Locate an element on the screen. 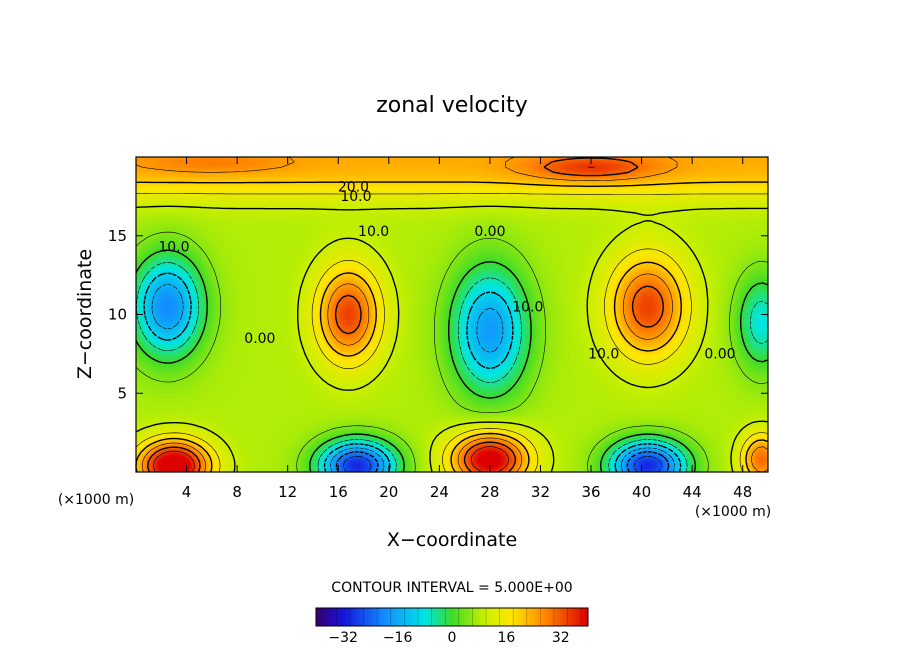  chart-title: zonal velocity is located at coordinates (452, 105).